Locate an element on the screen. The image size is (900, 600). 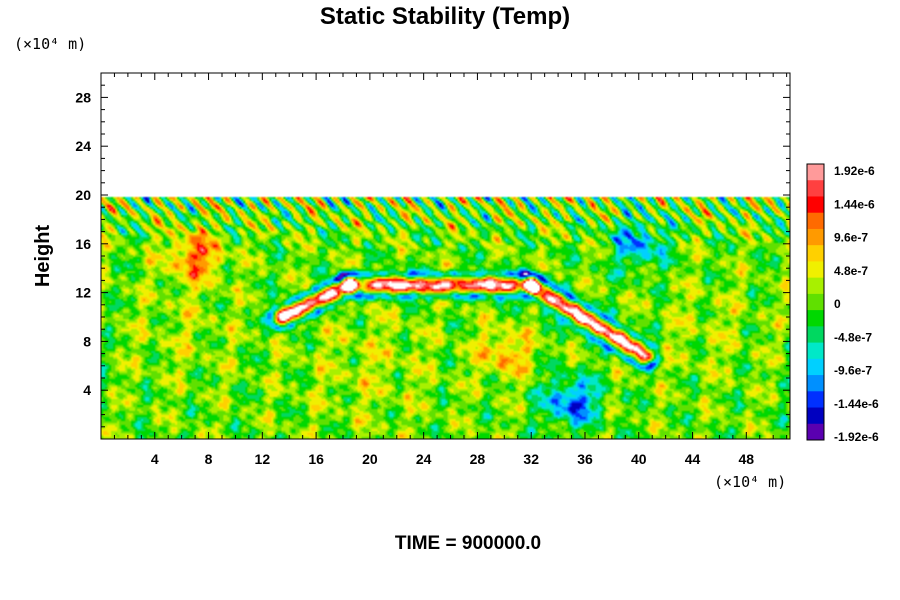
colorbar-frame is located at coordinates (815, 302).